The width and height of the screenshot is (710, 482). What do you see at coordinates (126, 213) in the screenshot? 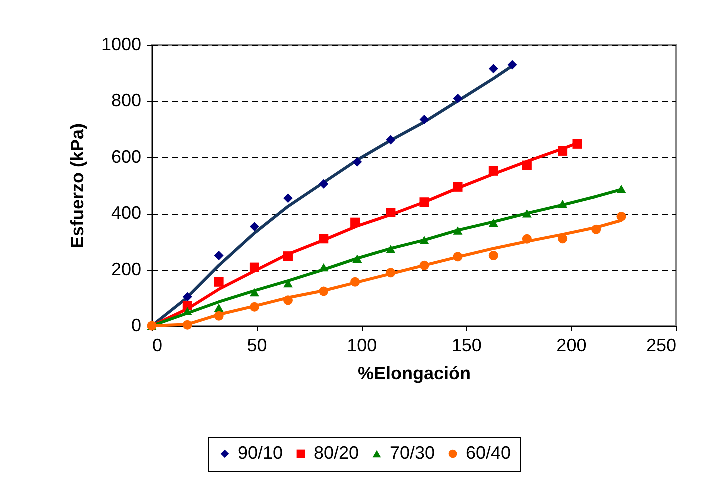
I see `y-tick-label: 400` at bounding box center [126, 213].